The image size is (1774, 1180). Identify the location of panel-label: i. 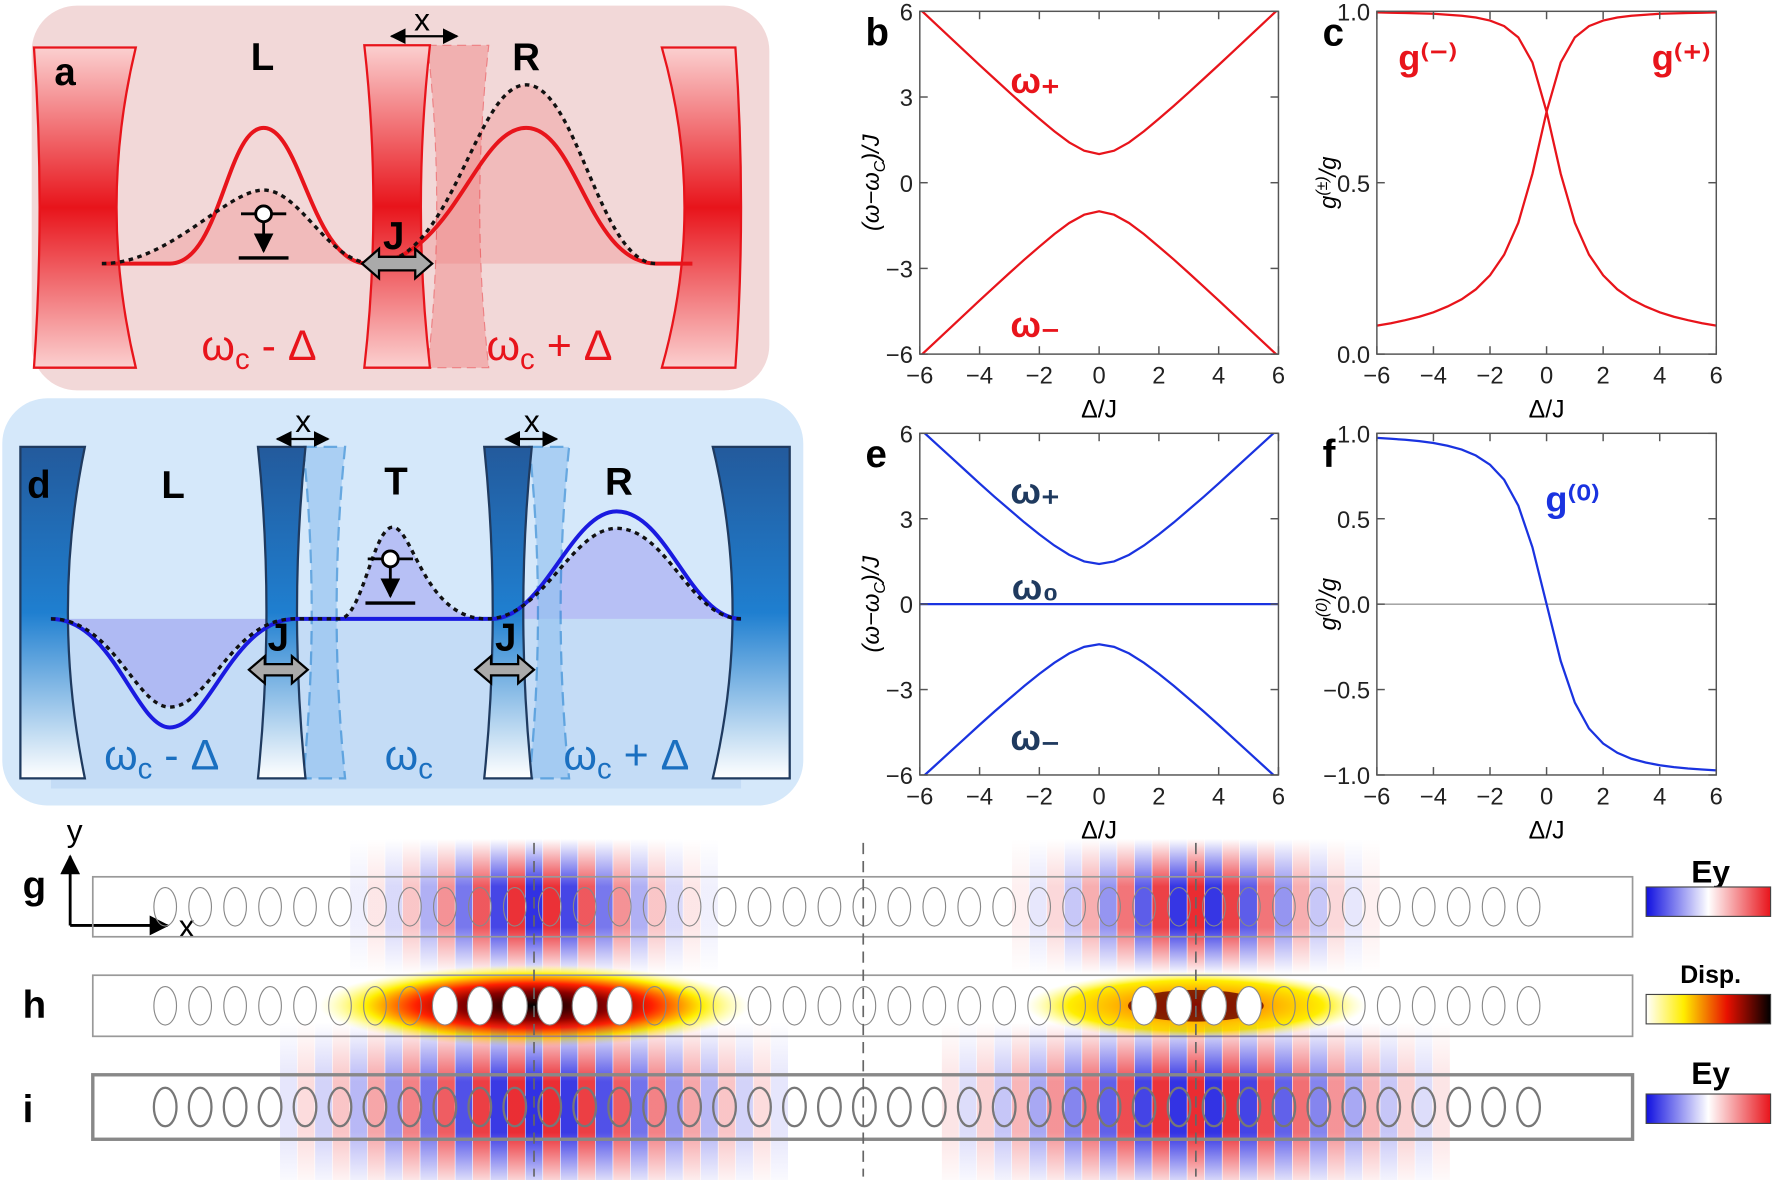
(28, 1109).